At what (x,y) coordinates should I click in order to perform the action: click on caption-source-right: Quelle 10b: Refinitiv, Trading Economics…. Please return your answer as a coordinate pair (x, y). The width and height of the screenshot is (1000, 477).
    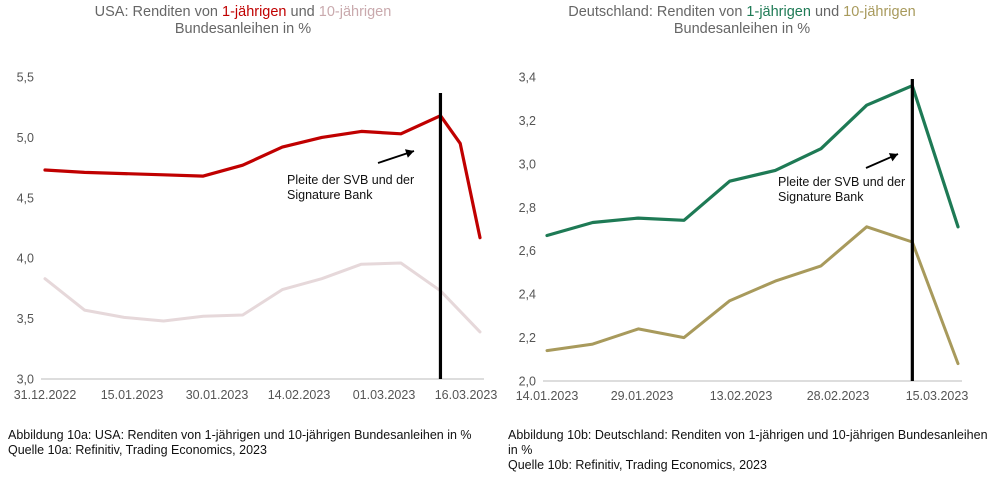
    Looking at the image, I should click on (637, 465).